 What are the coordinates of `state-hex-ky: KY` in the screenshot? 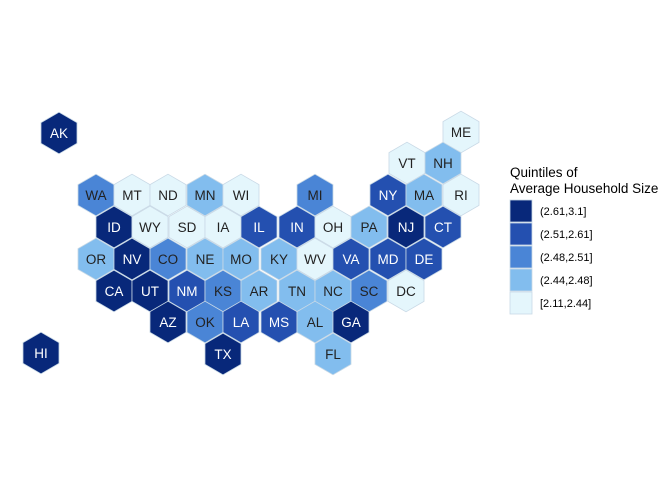 It's located at (279, 259).